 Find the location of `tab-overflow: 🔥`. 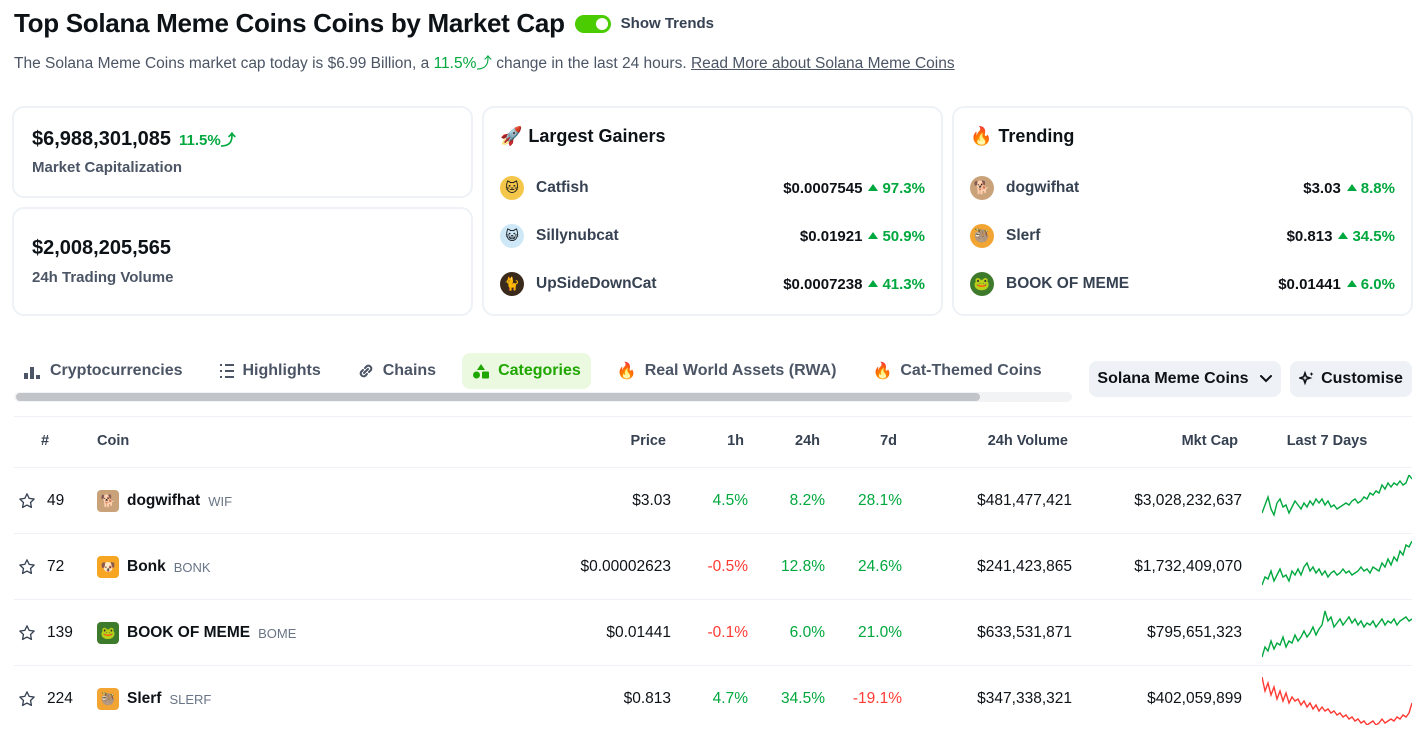

tab-overflow: 🔥 is located at coordinates (1070, 371).